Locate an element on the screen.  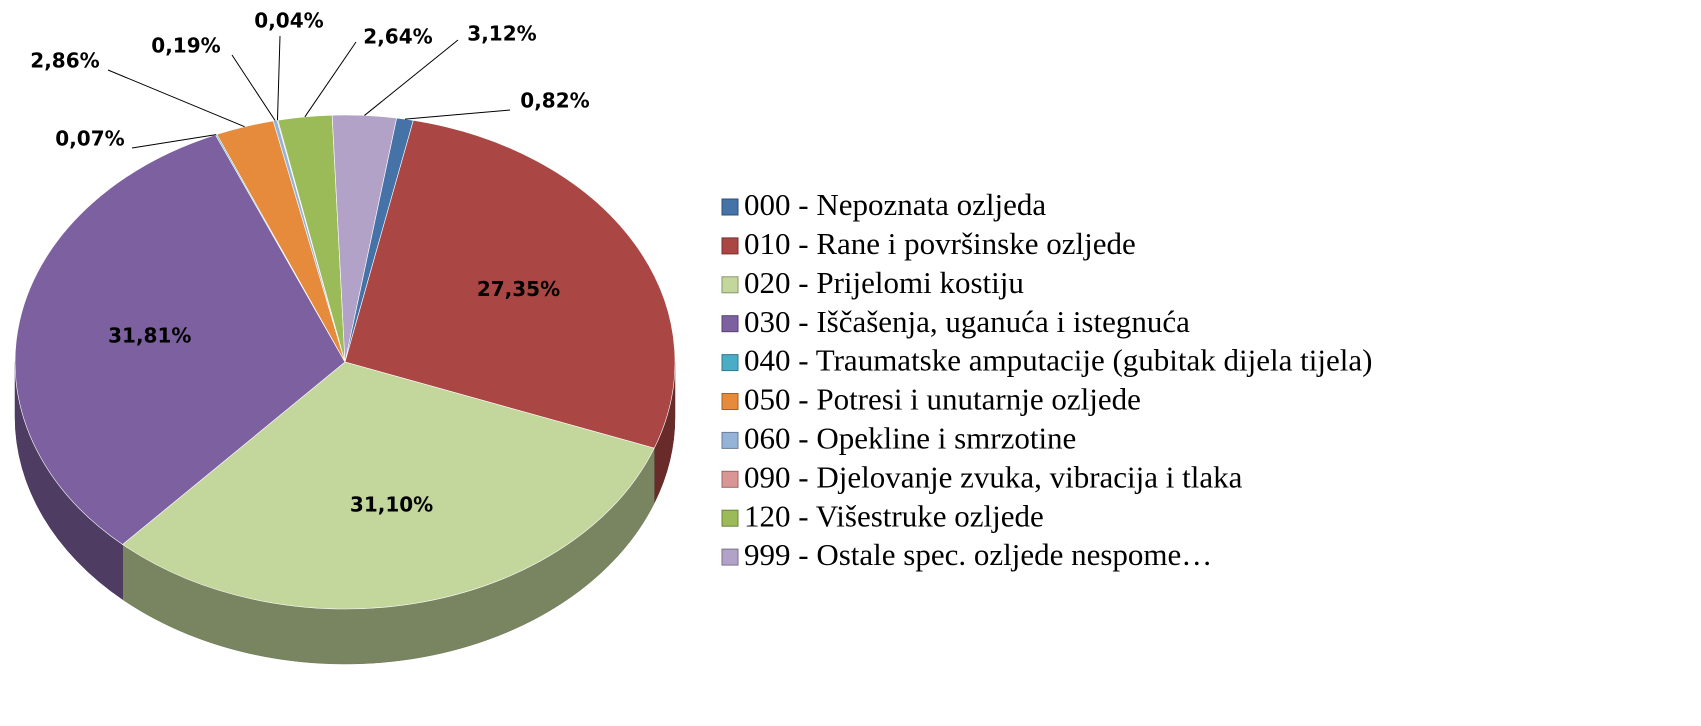
data-label: 2,86% is located at coordinates (64, 61).